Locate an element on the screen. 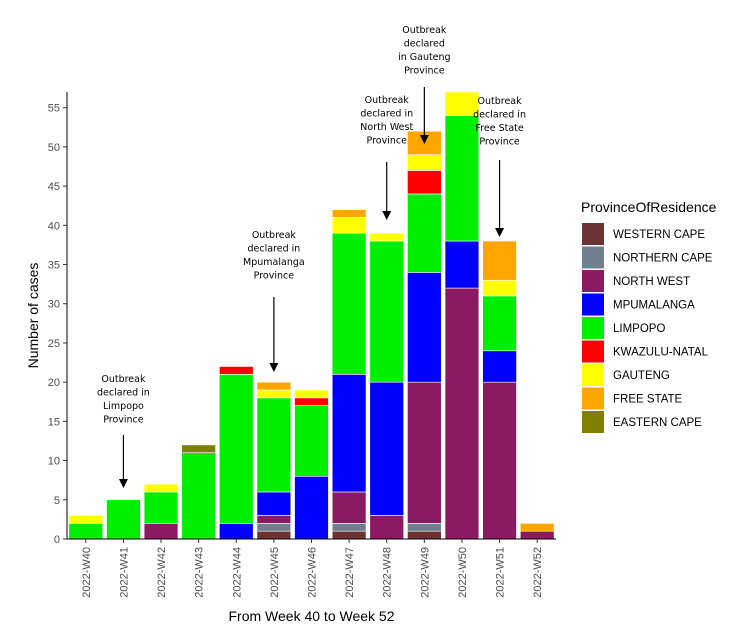  x-tick-label: 2022-W40 is located at coordinates (87, 572).